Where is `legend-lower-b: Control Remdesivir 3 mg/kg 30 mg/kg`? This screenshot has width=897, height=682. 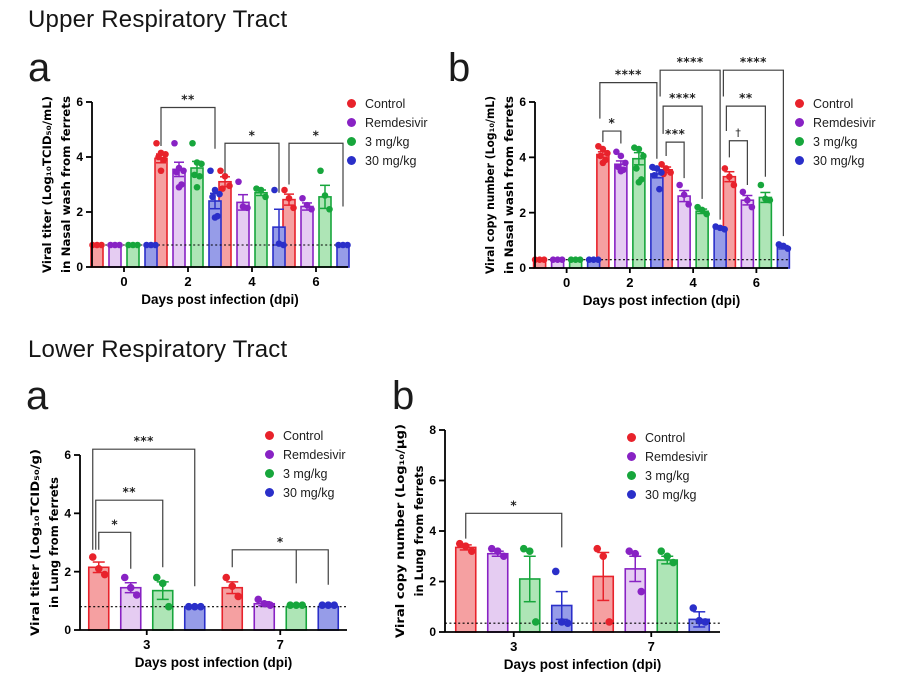 legend-lower-b: Control Remdesivir 3 mg/kg 30 mg/kg is located at coordinates (667, 466).